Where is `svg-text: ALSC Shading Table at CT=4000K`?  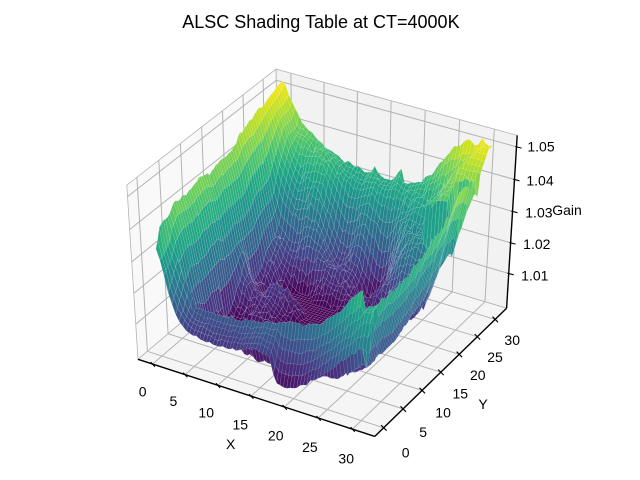 svg-text: ALSC Shading Table at CT=4000K is located at coordinates (320, 22).